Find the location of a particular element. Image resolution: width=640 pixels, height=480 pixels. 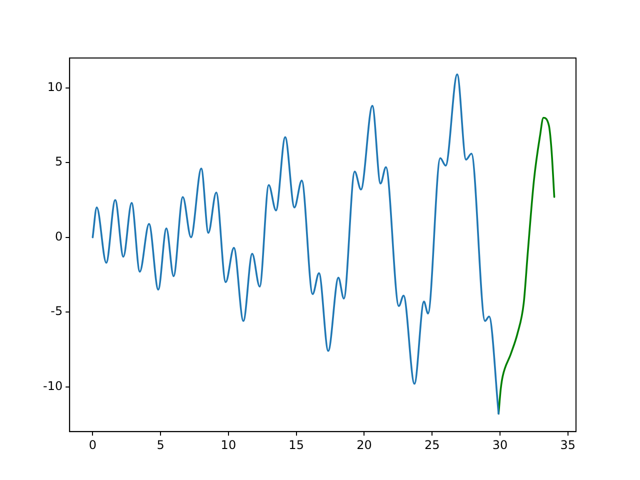

x-tick-label: 30 is located at coordinates (500, 445).